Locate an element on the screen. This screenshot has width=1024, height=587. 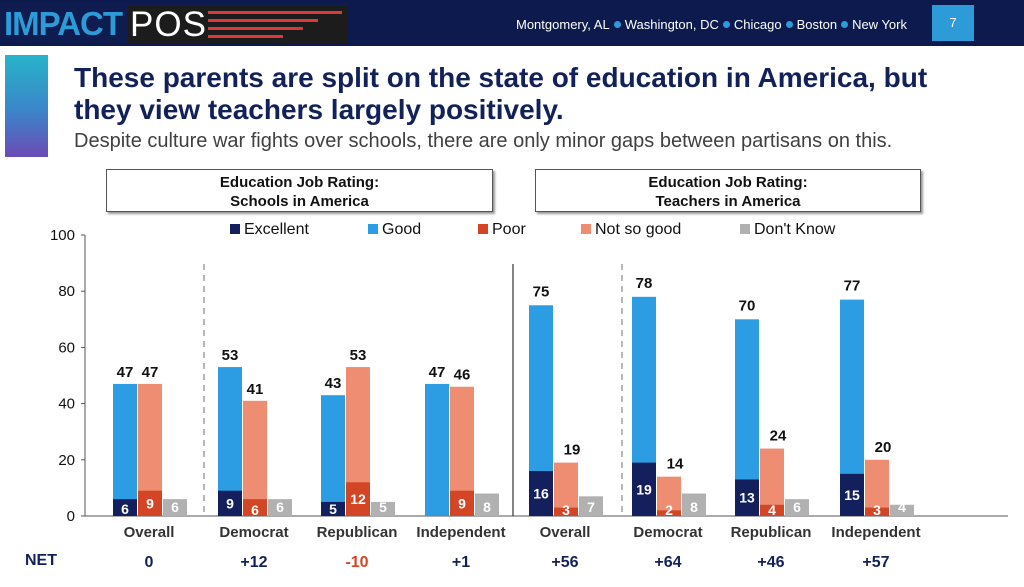
data-label-excellent: 9 is located at coordinates (230, 503).